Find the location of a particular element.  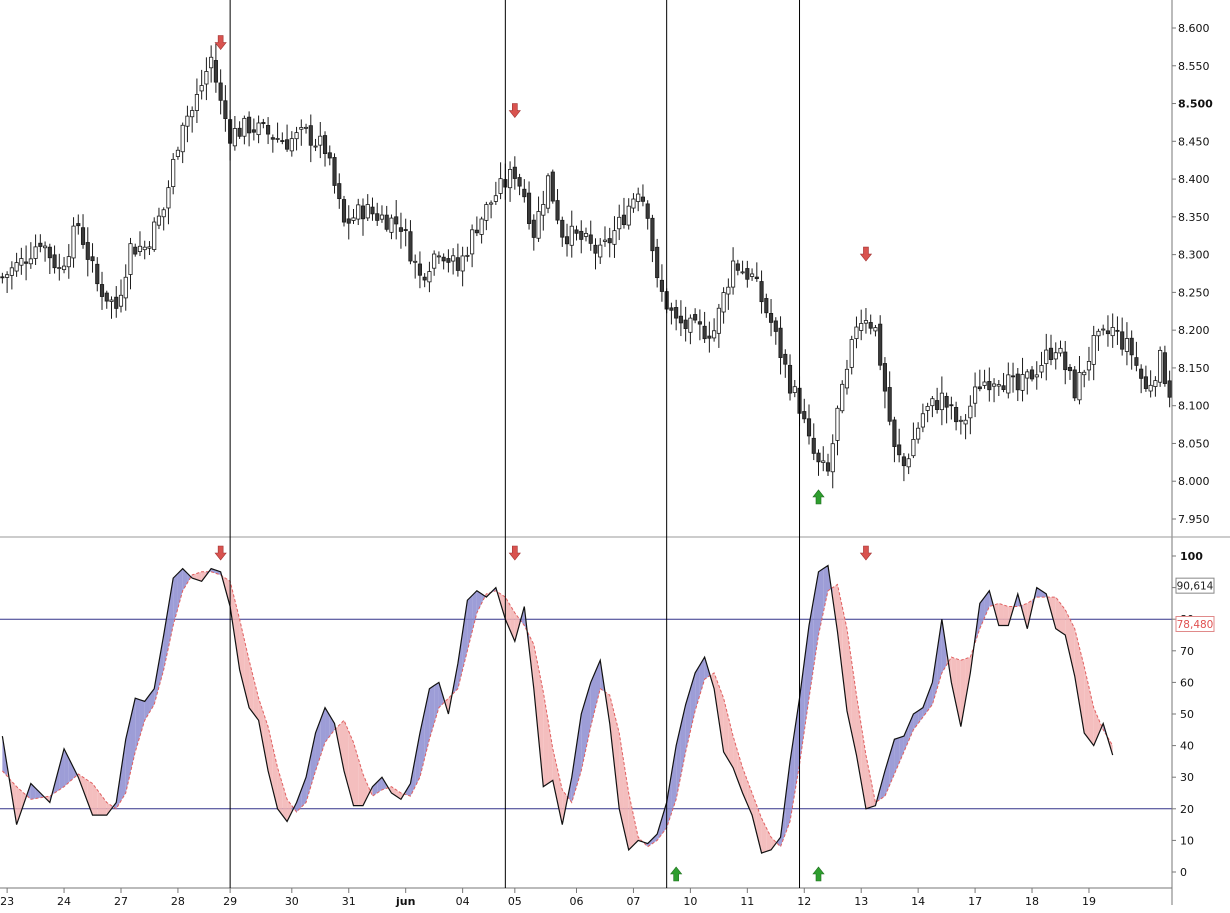

price-tick-label: 8.300 is located at coordinates (1194, 255).